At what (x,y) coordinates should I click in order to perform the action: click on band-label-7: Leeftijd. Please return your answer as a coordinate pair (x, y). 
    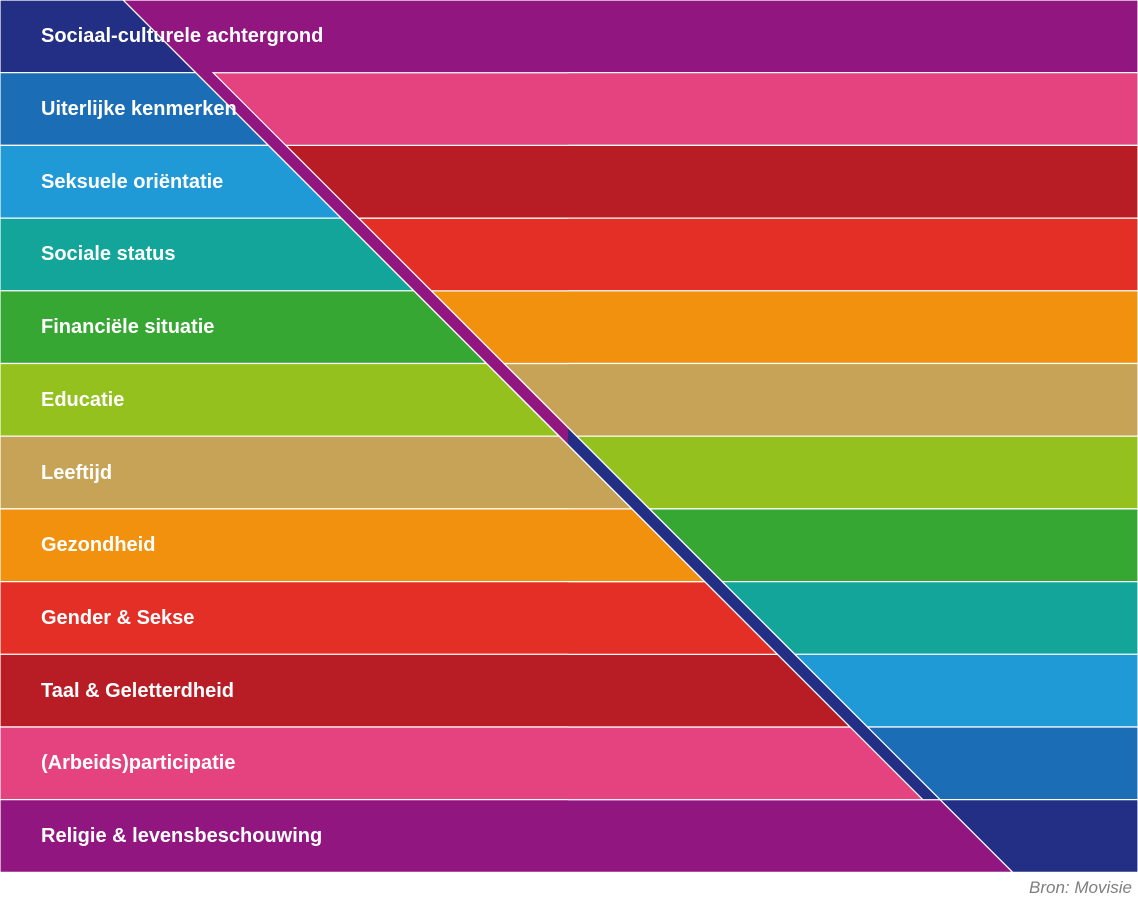
    Looking at the image, I should click on (77, 472).